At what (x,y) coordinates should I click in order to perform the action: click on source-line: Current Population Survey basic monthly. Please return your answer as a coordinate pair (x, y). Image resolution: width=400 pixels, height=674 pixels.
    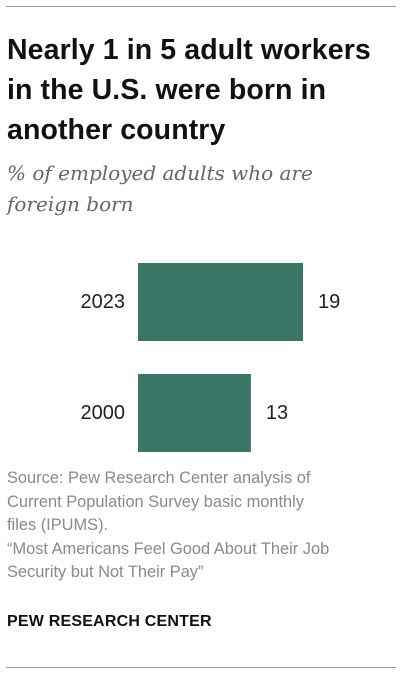
    Looking at the image, I should click on (156, 501).